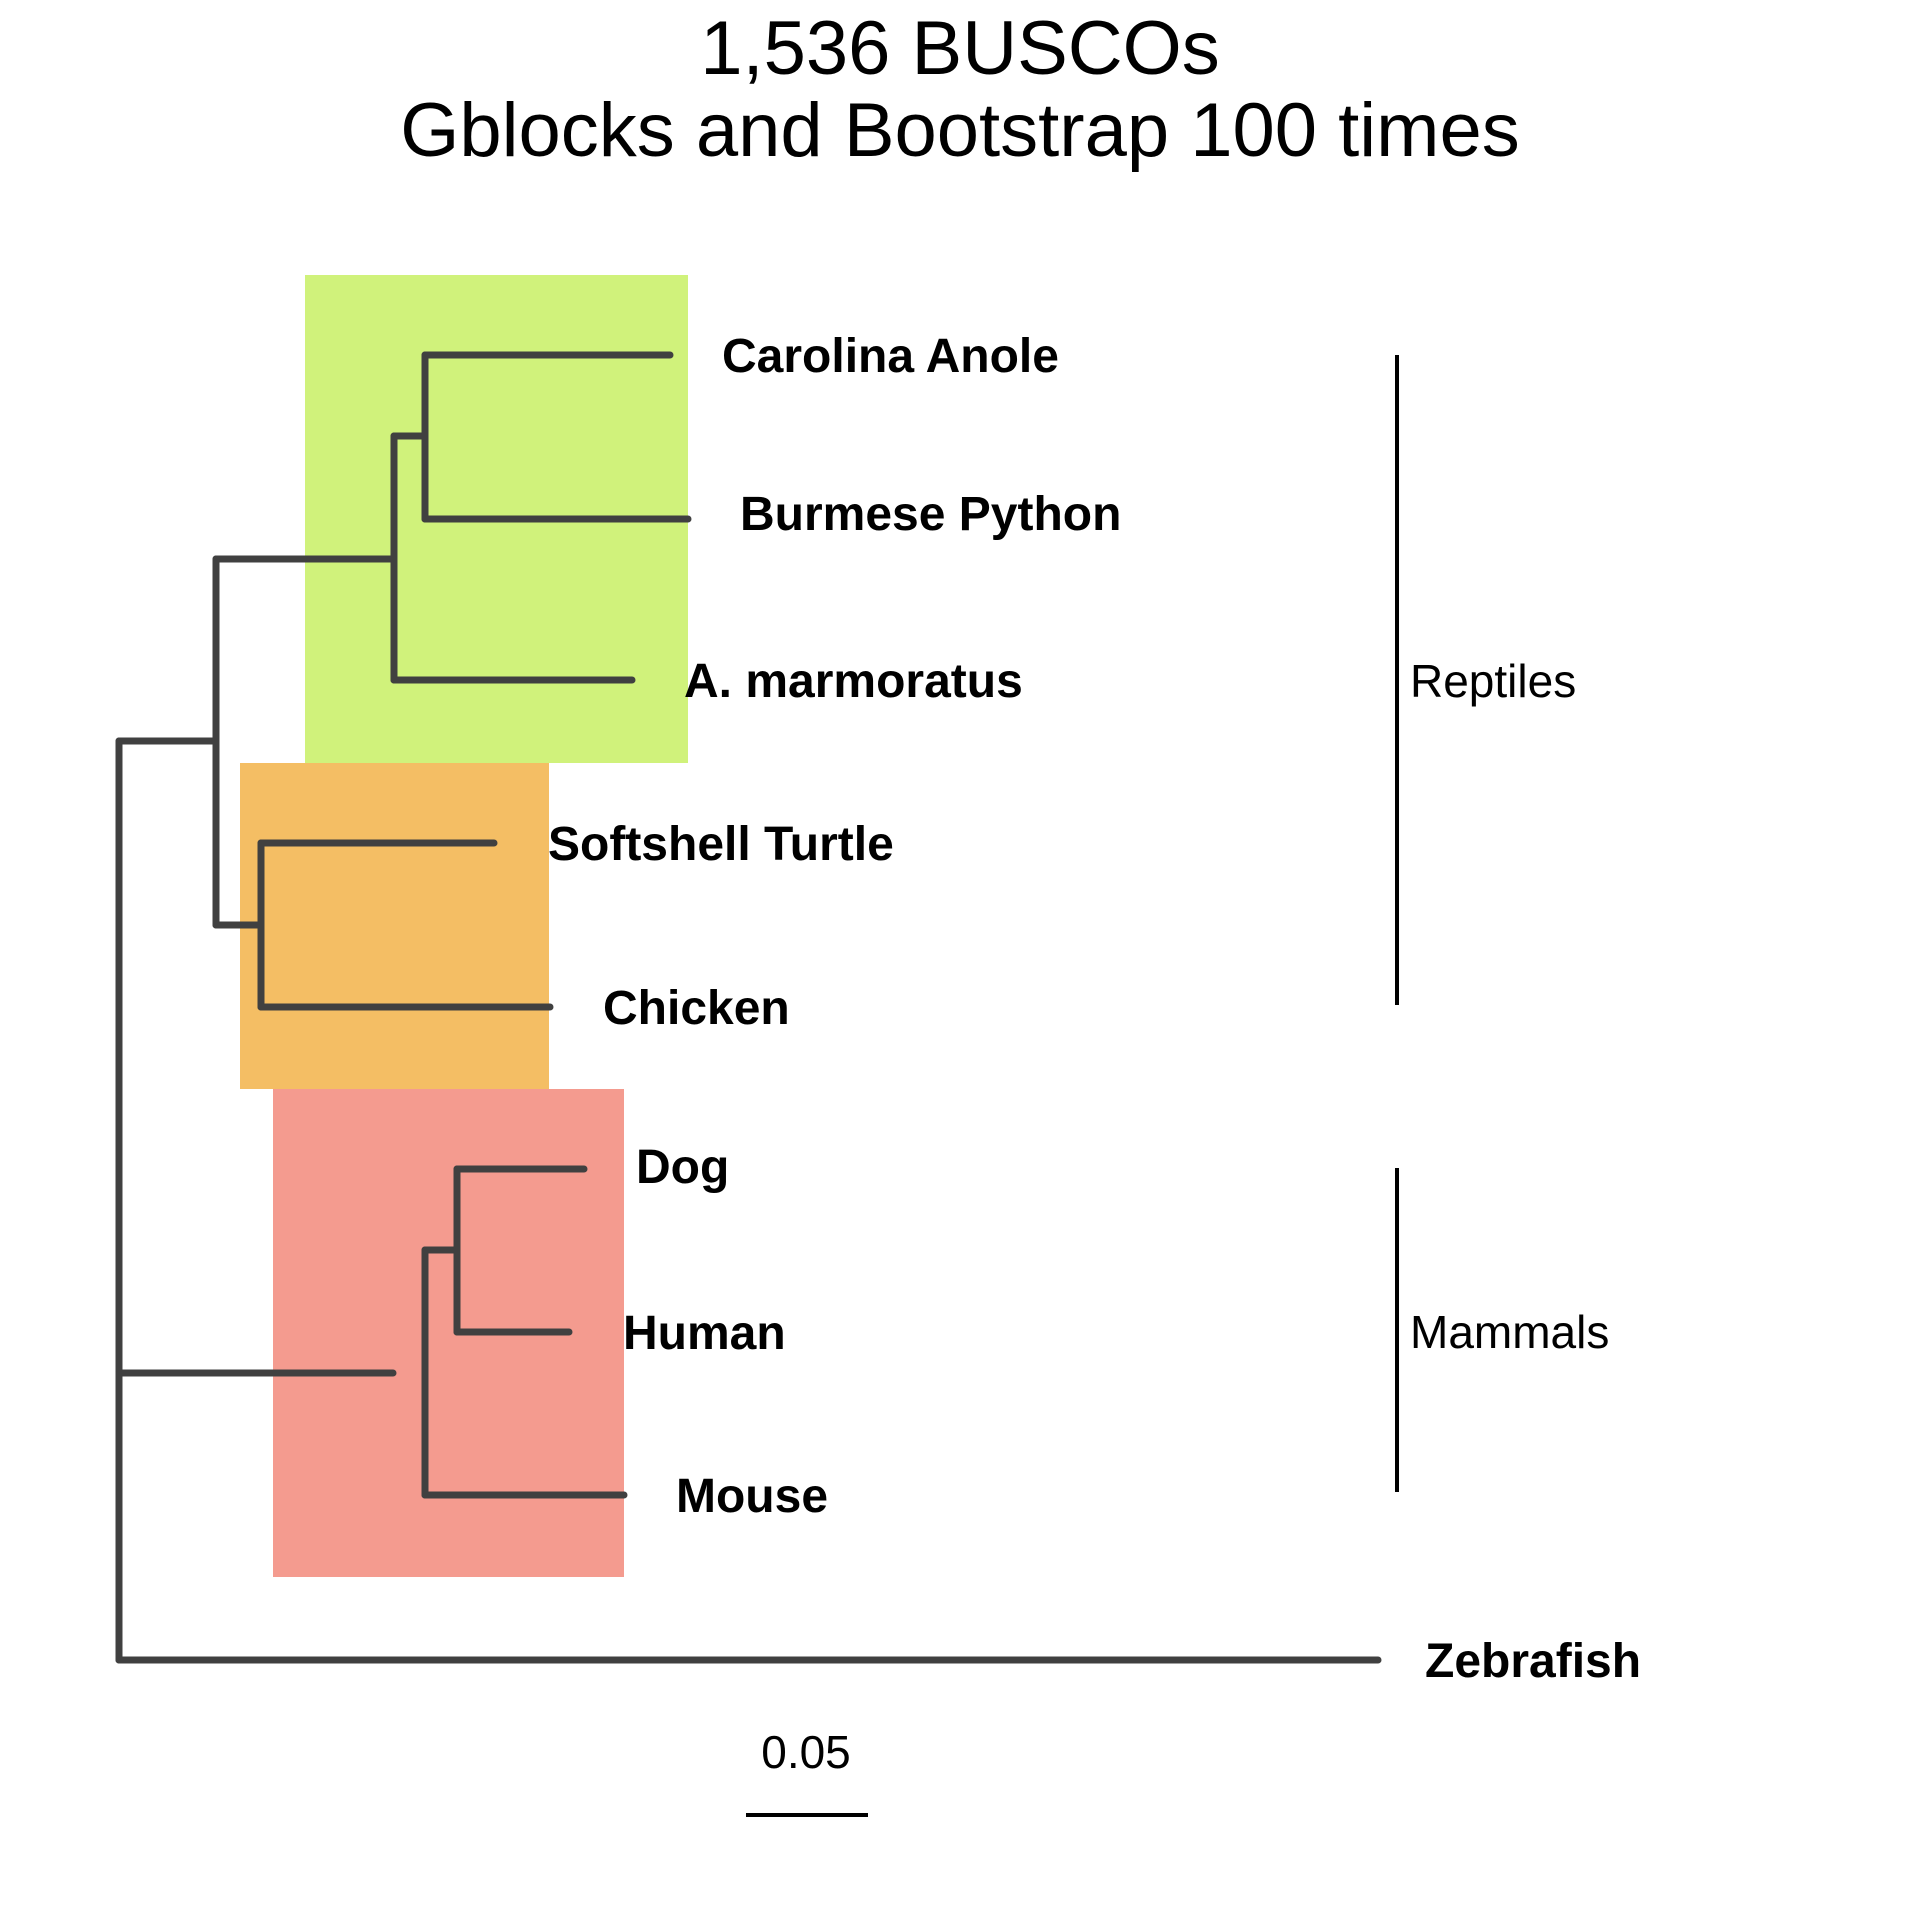 The height and width of the screenshot is (1920, 1920). Describe the element at coordinates (960, 48) in the screenshot. I see `title-line-1: 1,536 BUSCOs` at that location.